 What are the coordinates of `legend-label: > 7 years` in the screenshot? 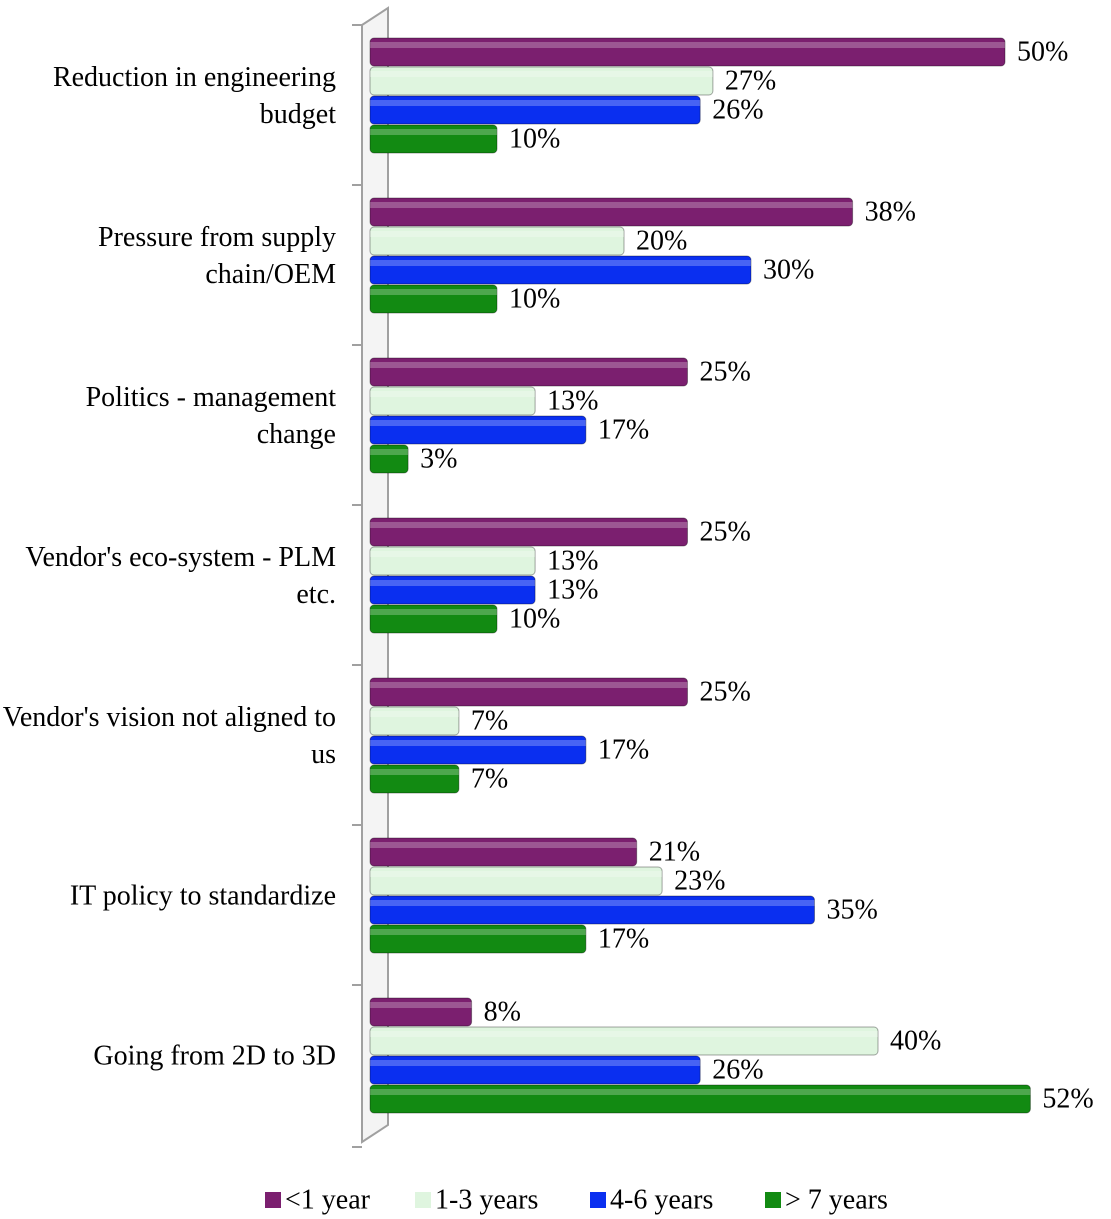 It's located at (836, 1199).